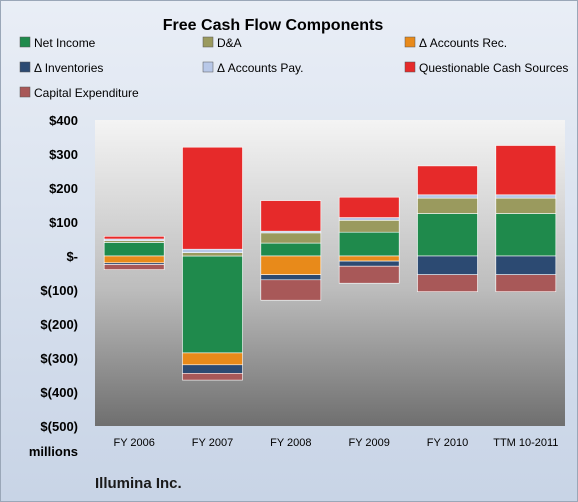  What do you see at coordinates (134, 237) in the screenshot?
I see `bar-questionable-cash-sources-fy-2006` at bounding box center [134, 237].